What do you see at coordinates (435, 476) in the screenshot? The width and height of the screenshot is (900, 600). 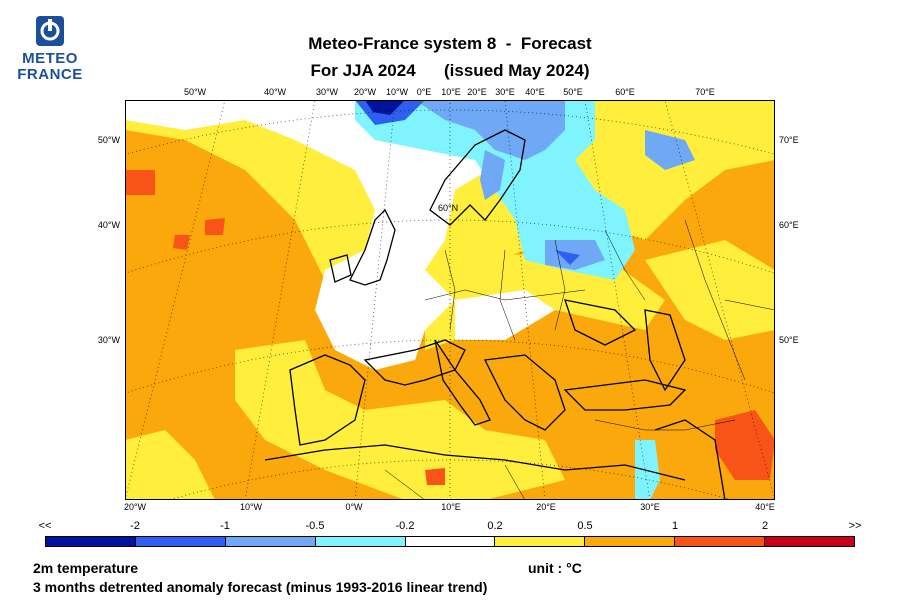 I see `anomaly-band-1-to-2-africa` at bounding box center [435, 476].